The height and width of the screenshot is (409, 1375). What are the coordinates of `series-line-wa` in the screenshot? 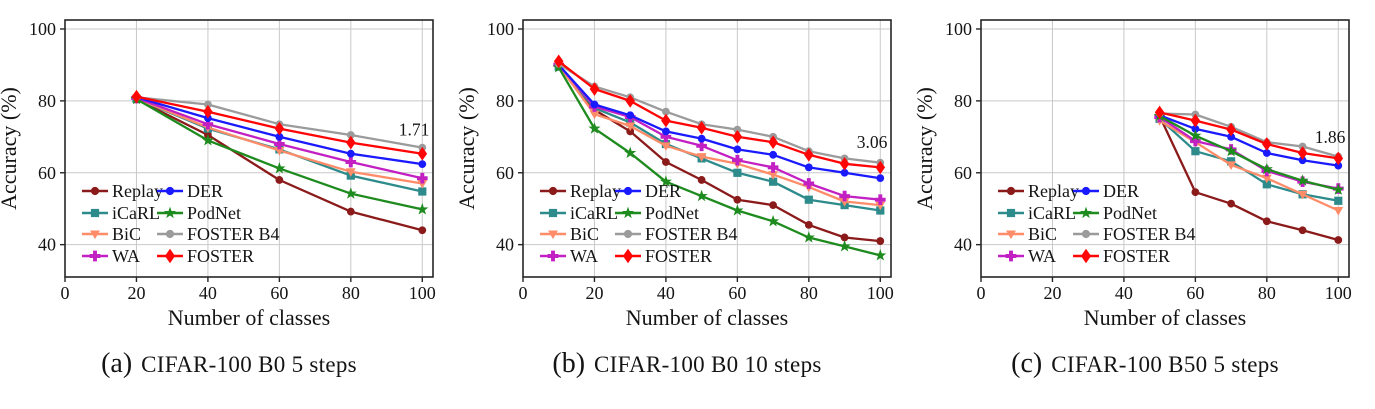 It's located at (719, 132).